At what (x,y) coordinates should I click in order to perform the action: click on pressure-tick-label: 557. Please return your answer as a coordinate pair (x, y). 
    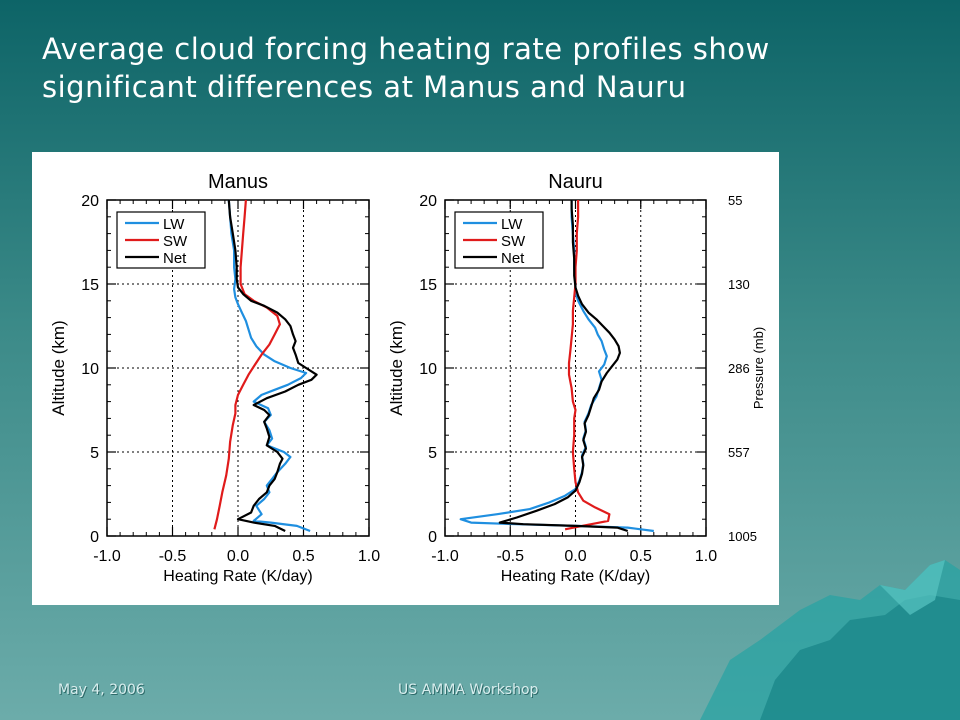
    Looking at the image, I should click on (739, 452).